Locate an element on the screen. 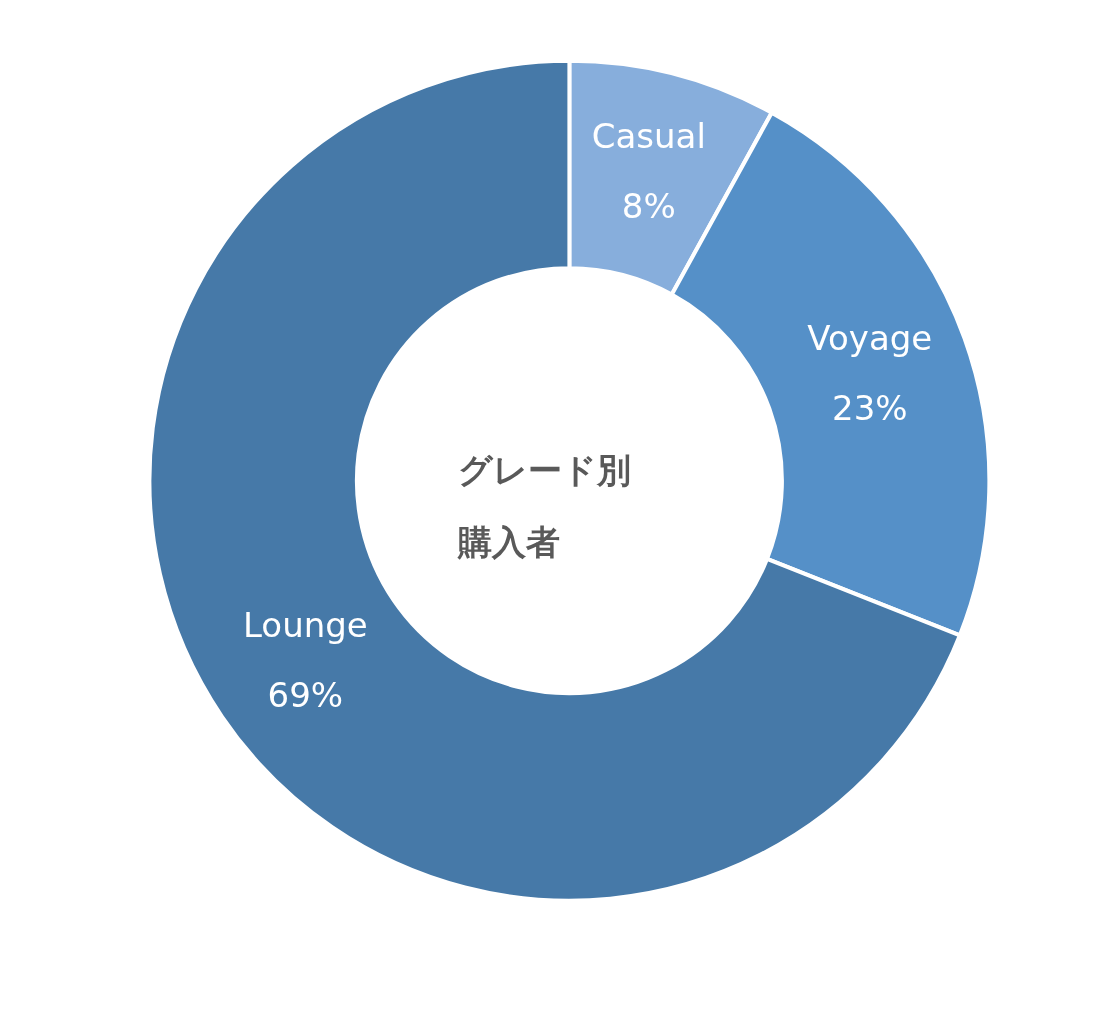  data-label: 23% is located at coordinates (869, 407).